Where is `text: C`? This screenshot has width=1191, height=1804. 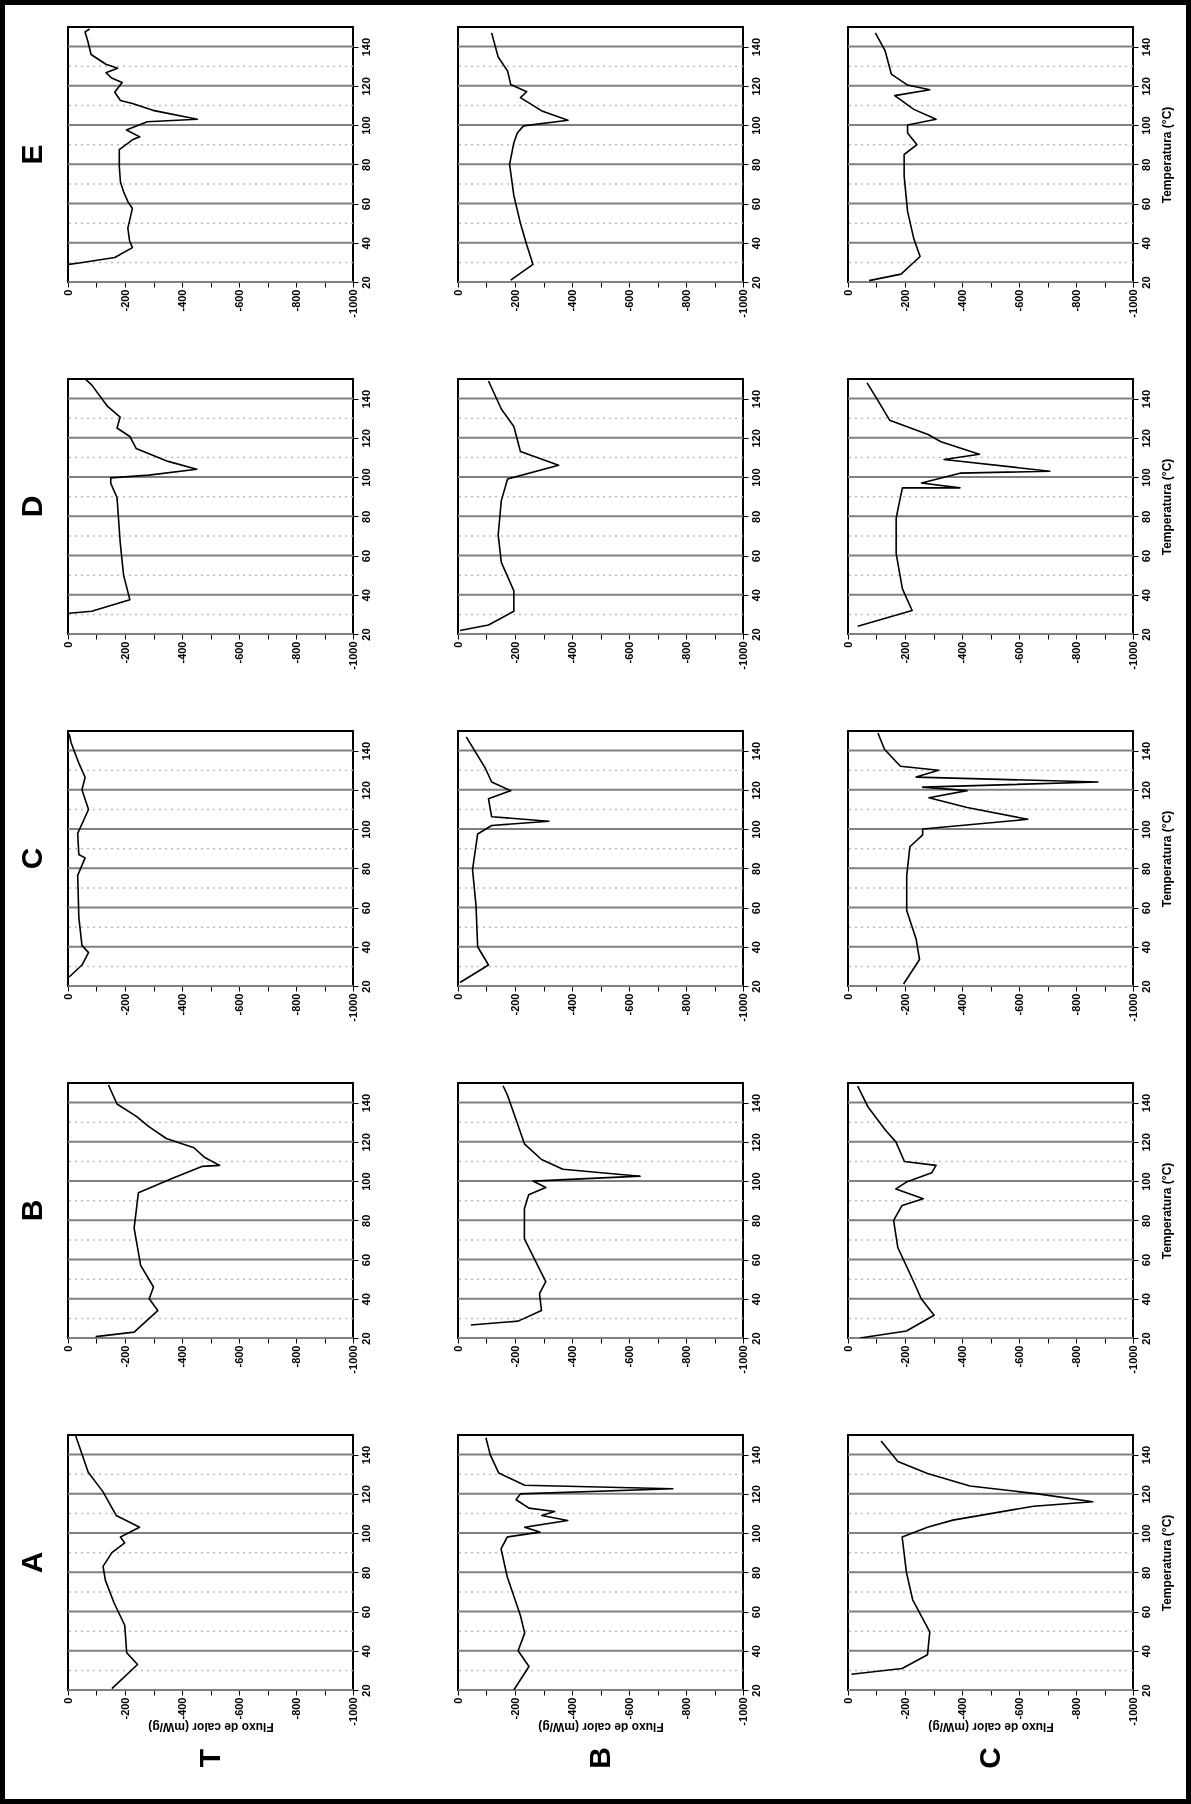 text: C is located at coordinates (31, 858).